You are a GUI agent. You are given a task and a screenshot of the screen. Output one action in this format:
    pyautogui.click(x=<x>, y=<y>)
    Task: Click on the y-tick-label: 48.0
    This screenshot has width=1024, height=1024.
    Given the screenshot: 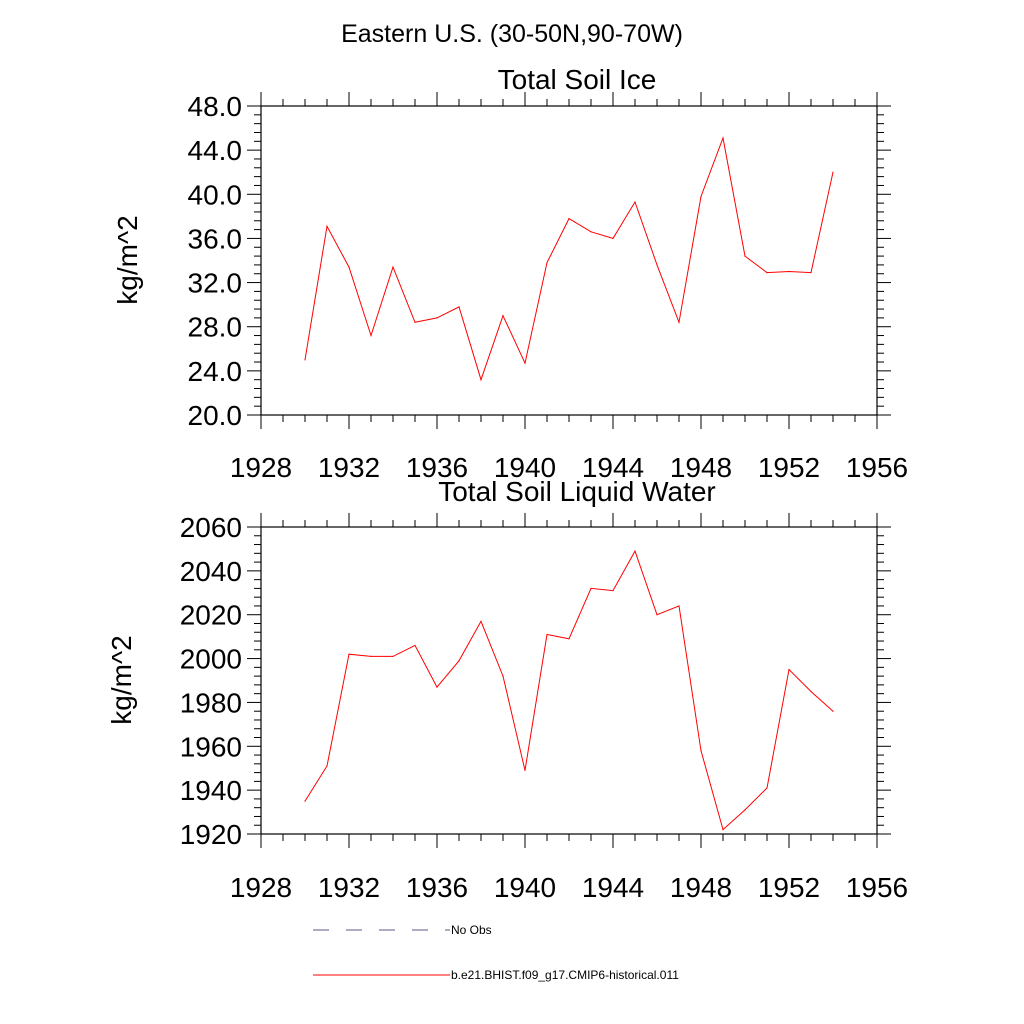 What is the action you would take?
    pyautogui.click(x=215, y=106)
    